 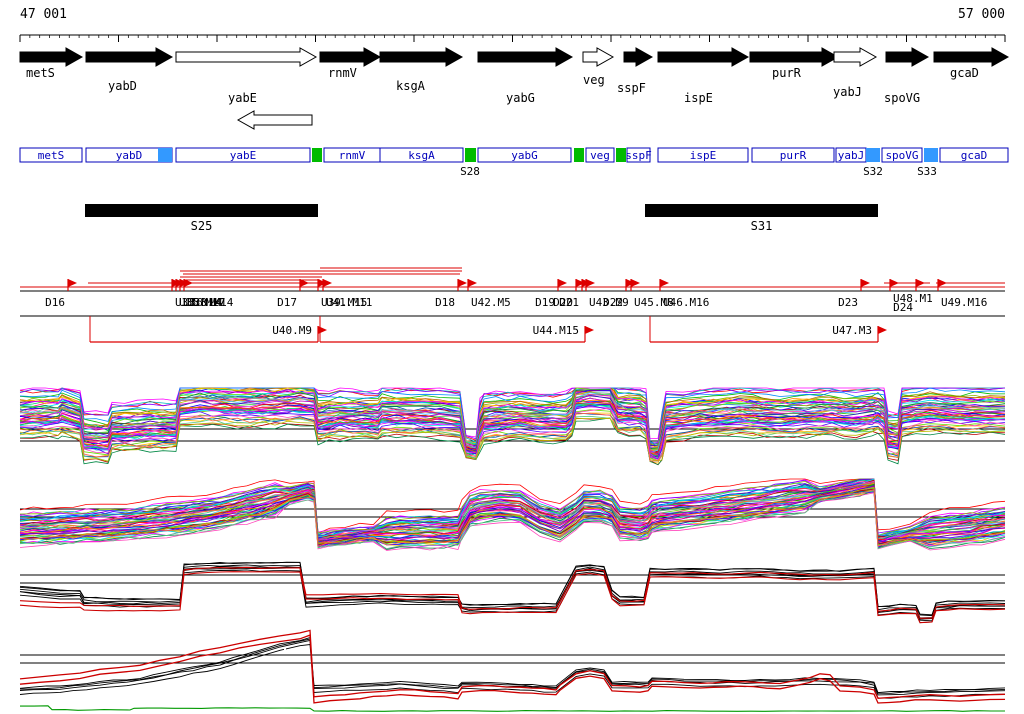 I want to click on span-flag-icon, so click(x=589, y=330).